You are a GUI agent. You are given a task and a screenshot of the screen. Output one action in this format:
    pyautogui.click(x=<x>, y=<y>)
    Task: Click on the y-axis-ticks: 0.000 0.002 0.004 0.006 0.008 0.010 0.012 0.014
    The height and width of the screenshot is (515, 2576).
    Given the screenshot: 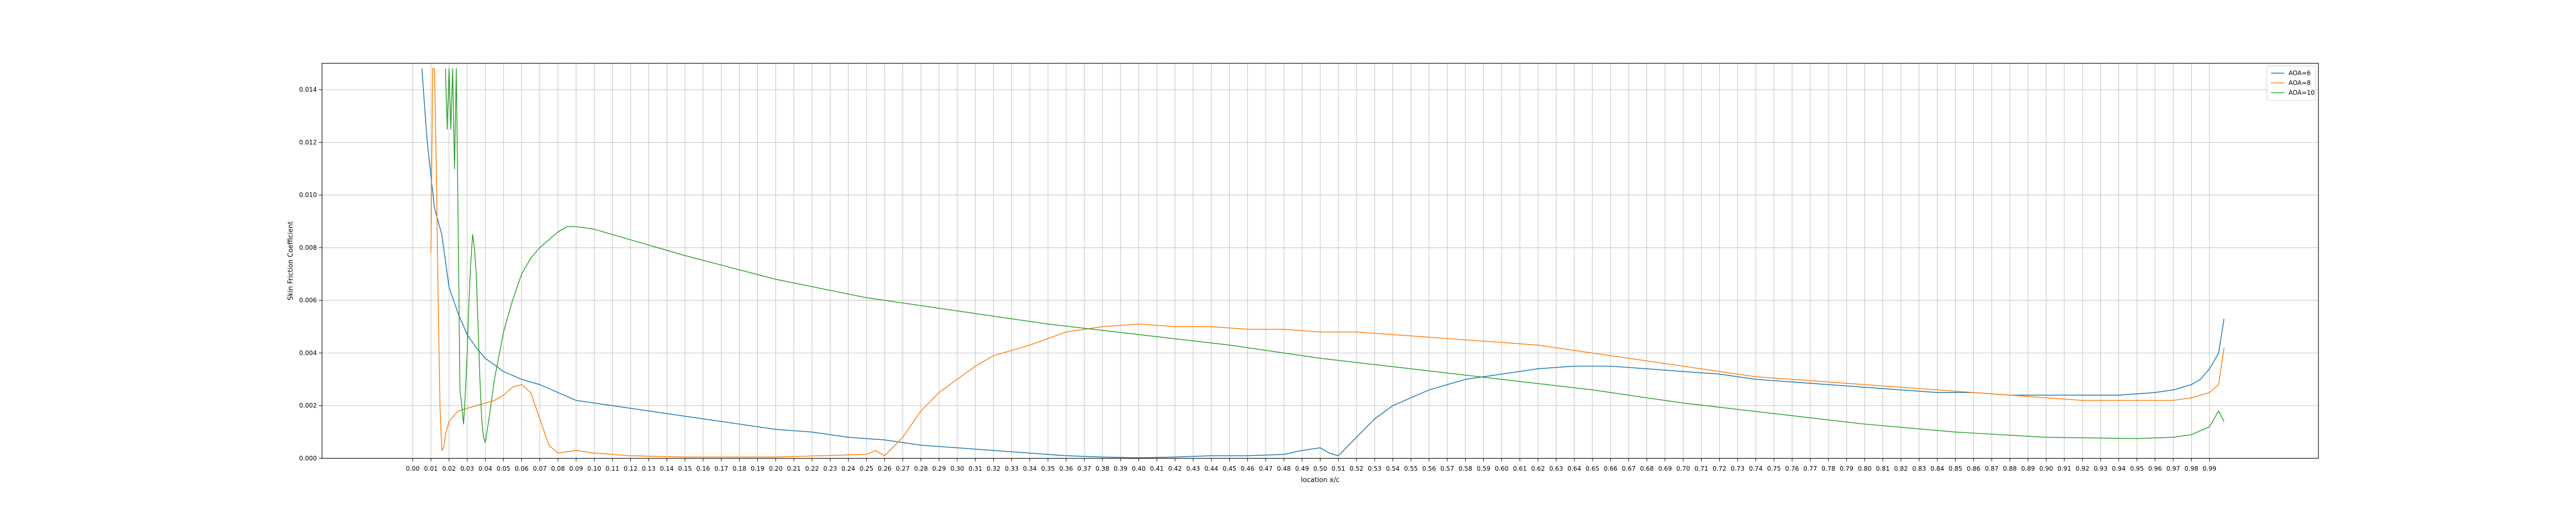 What is the action you would take?
    pyautogui.click(x=310, y=274)
    